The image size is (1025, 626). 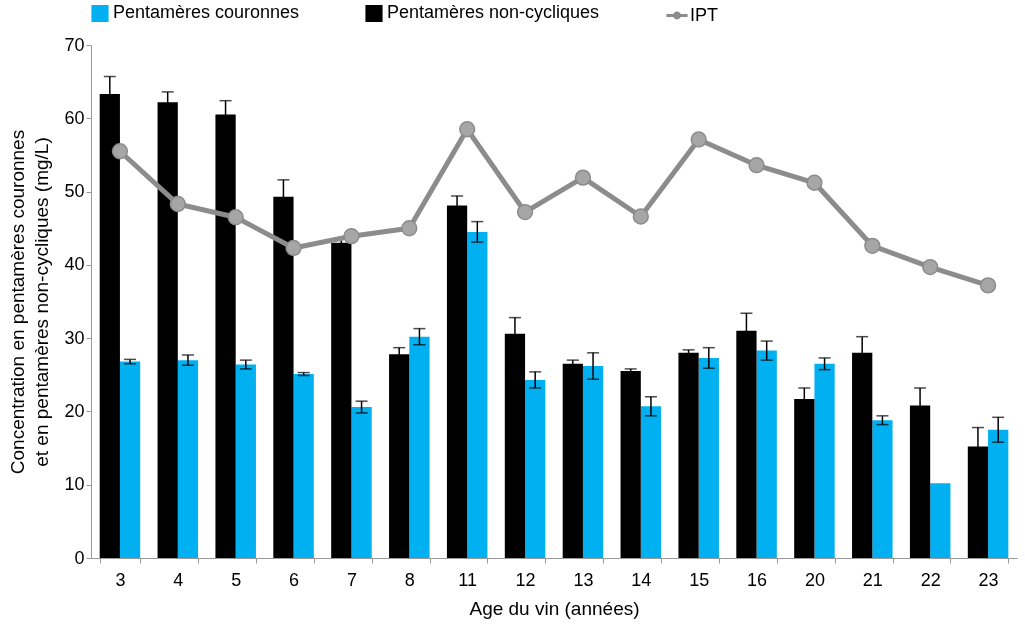 What do you see at coordinates (74, 264) in the screenshot?
I see `y-tick-label: 40` at bounding box center [74, 264].